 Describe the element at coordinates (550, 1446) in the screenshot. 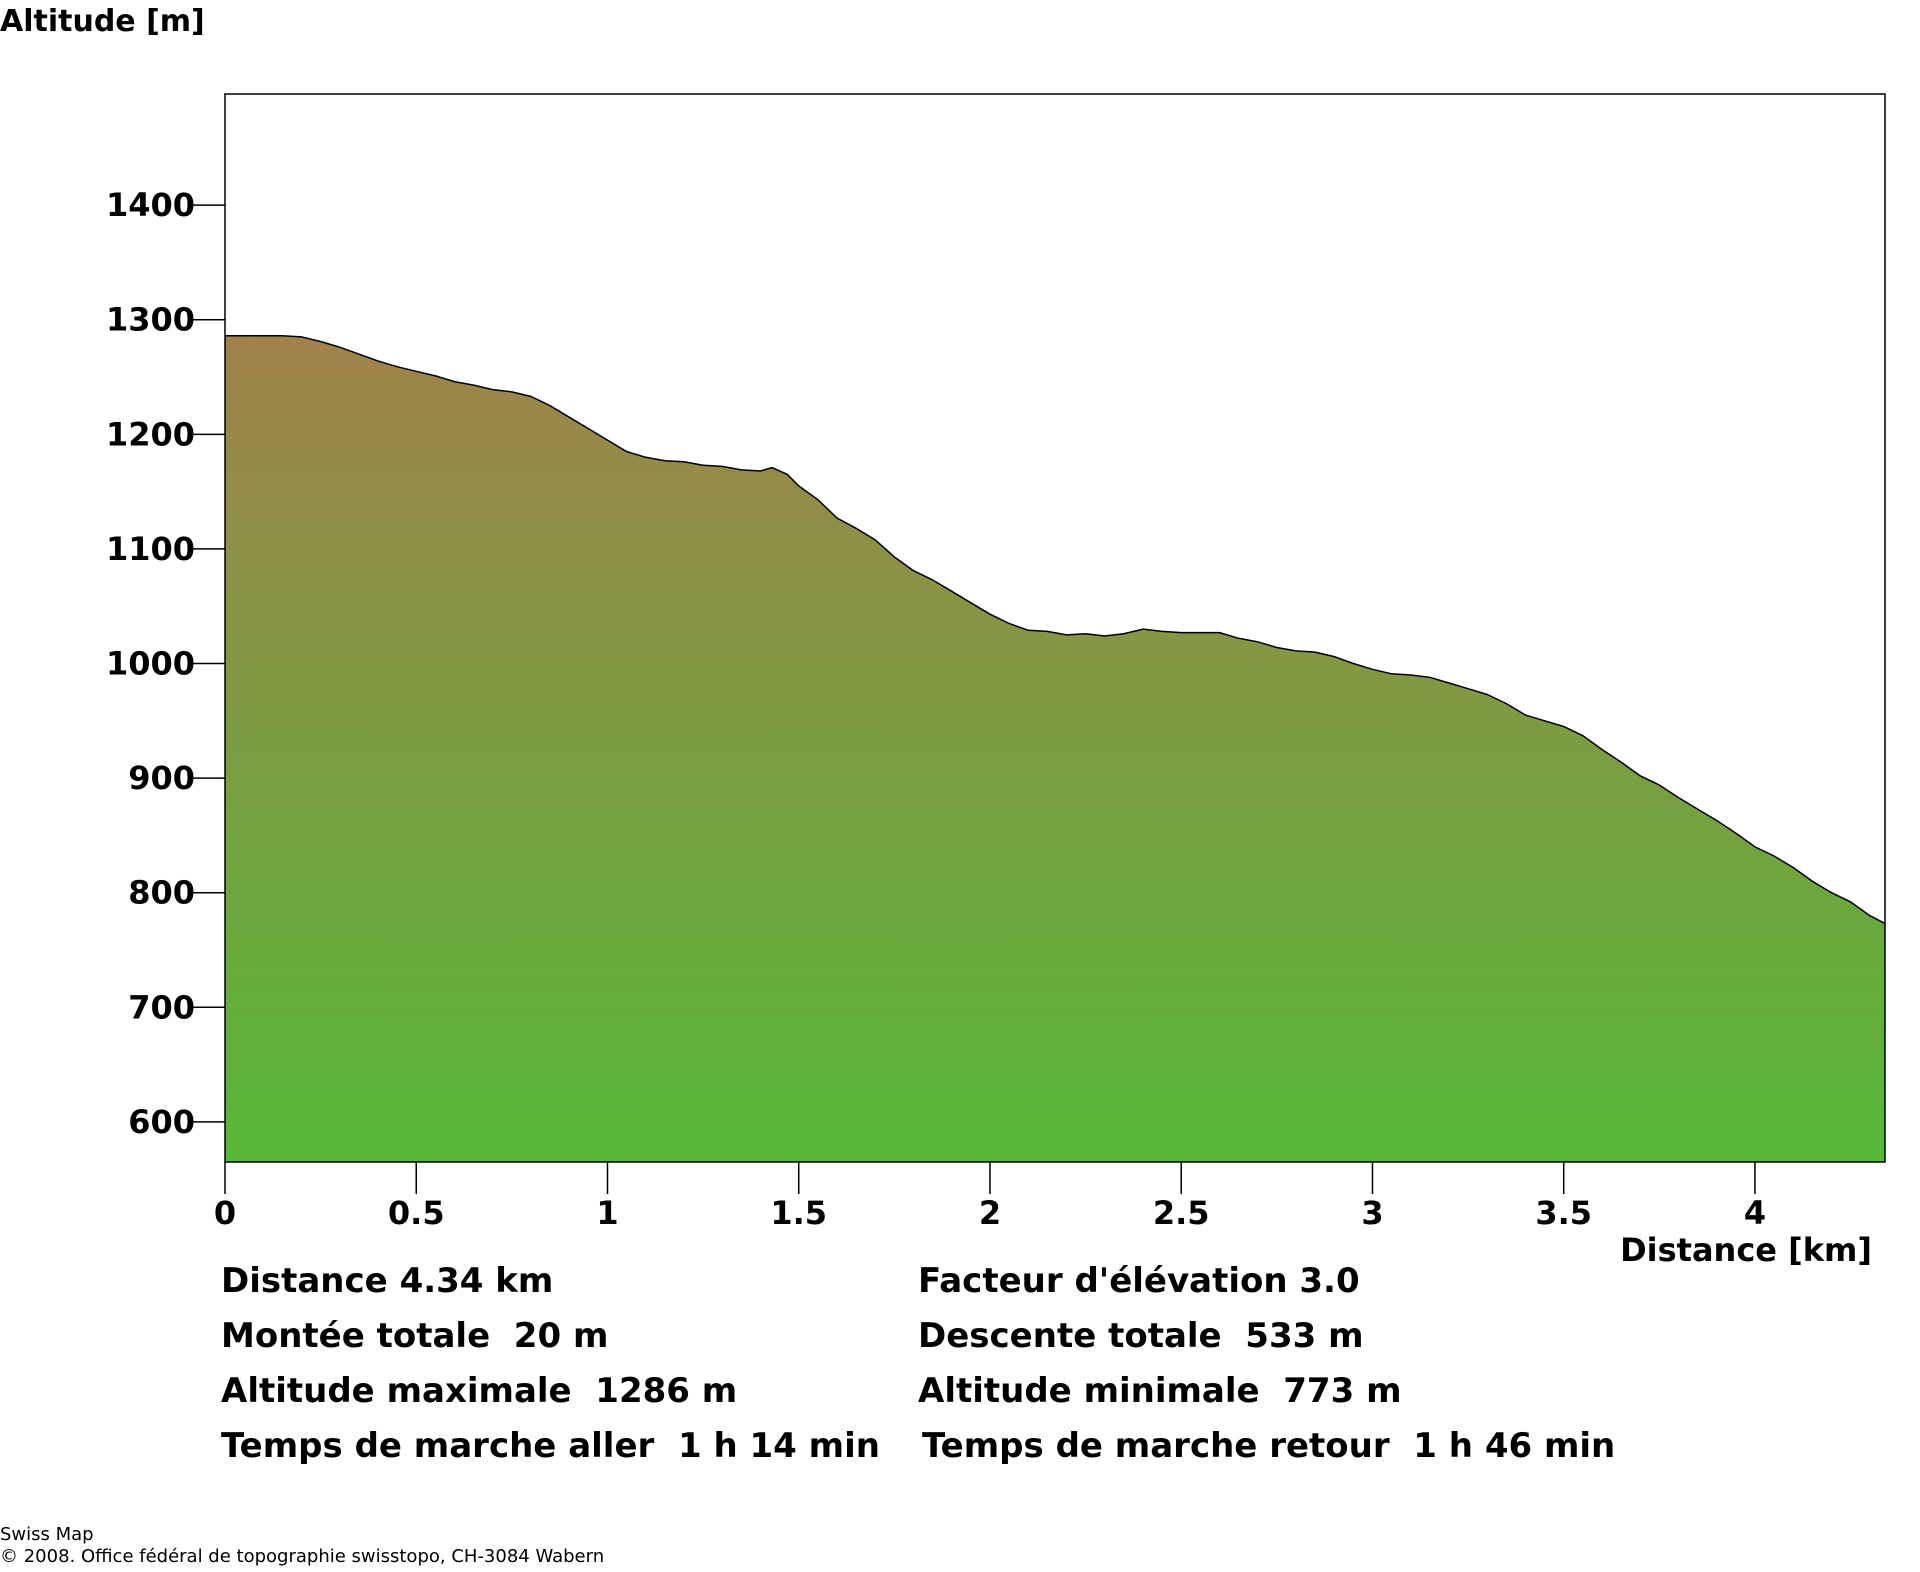

I see `summary-walk-time-outbound: Temps de marche aller 1 h 14 min` at that location.